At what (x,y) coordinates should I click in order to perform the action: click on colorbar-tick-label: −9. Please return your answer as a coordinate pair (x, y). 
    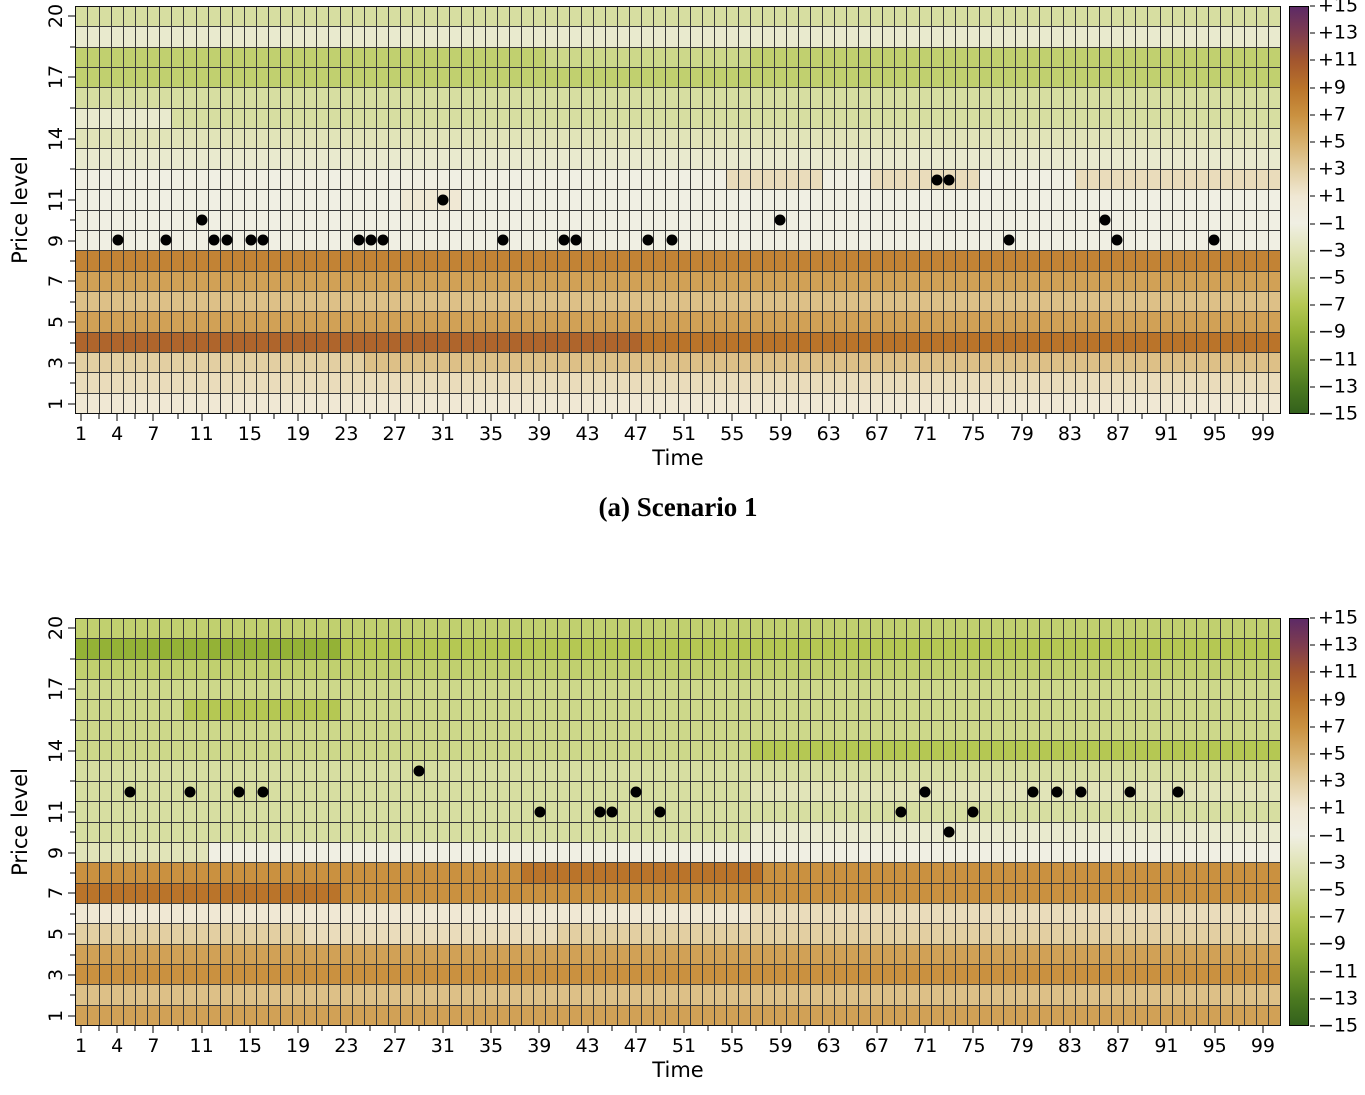
    Looking at the image, I should click on (1332, 331).